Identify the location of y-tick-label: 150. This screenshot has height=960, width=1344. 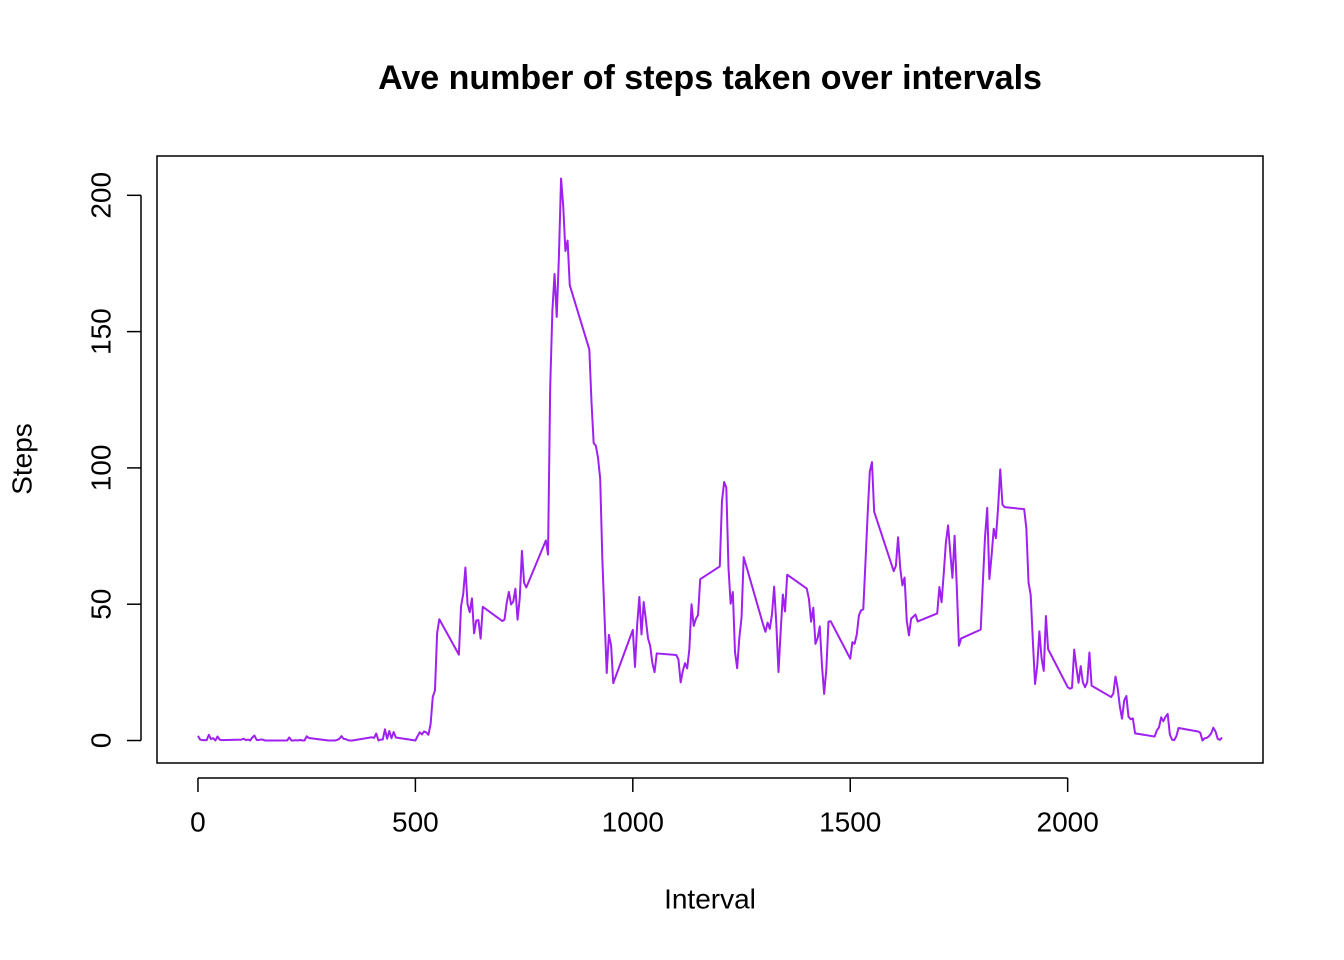
(100, 331).